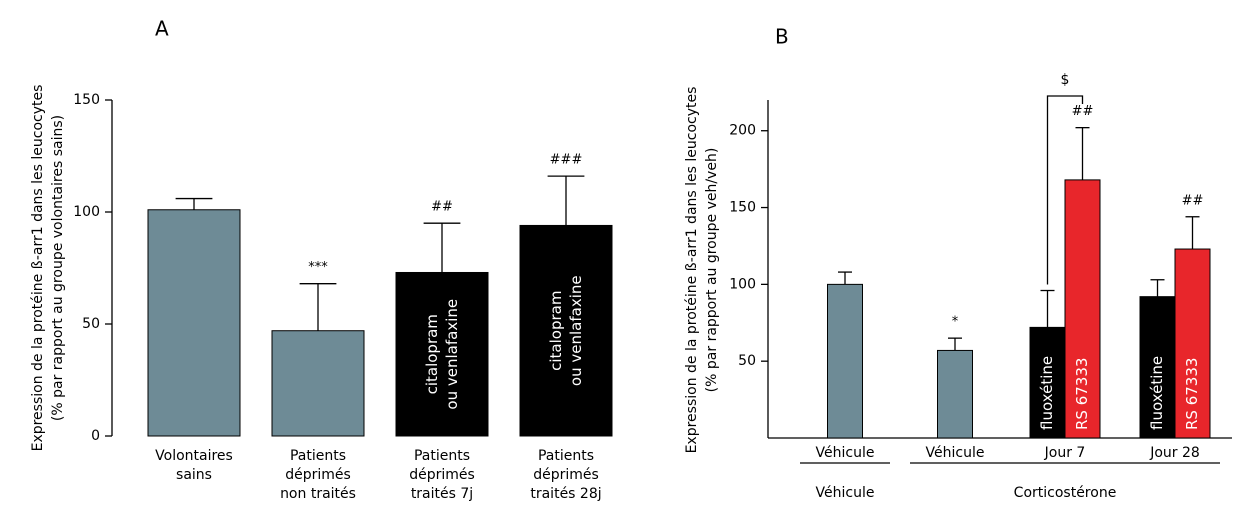 The image size is (1240, 506). I want to click on y-tick-label: 0, so click(95, 436).